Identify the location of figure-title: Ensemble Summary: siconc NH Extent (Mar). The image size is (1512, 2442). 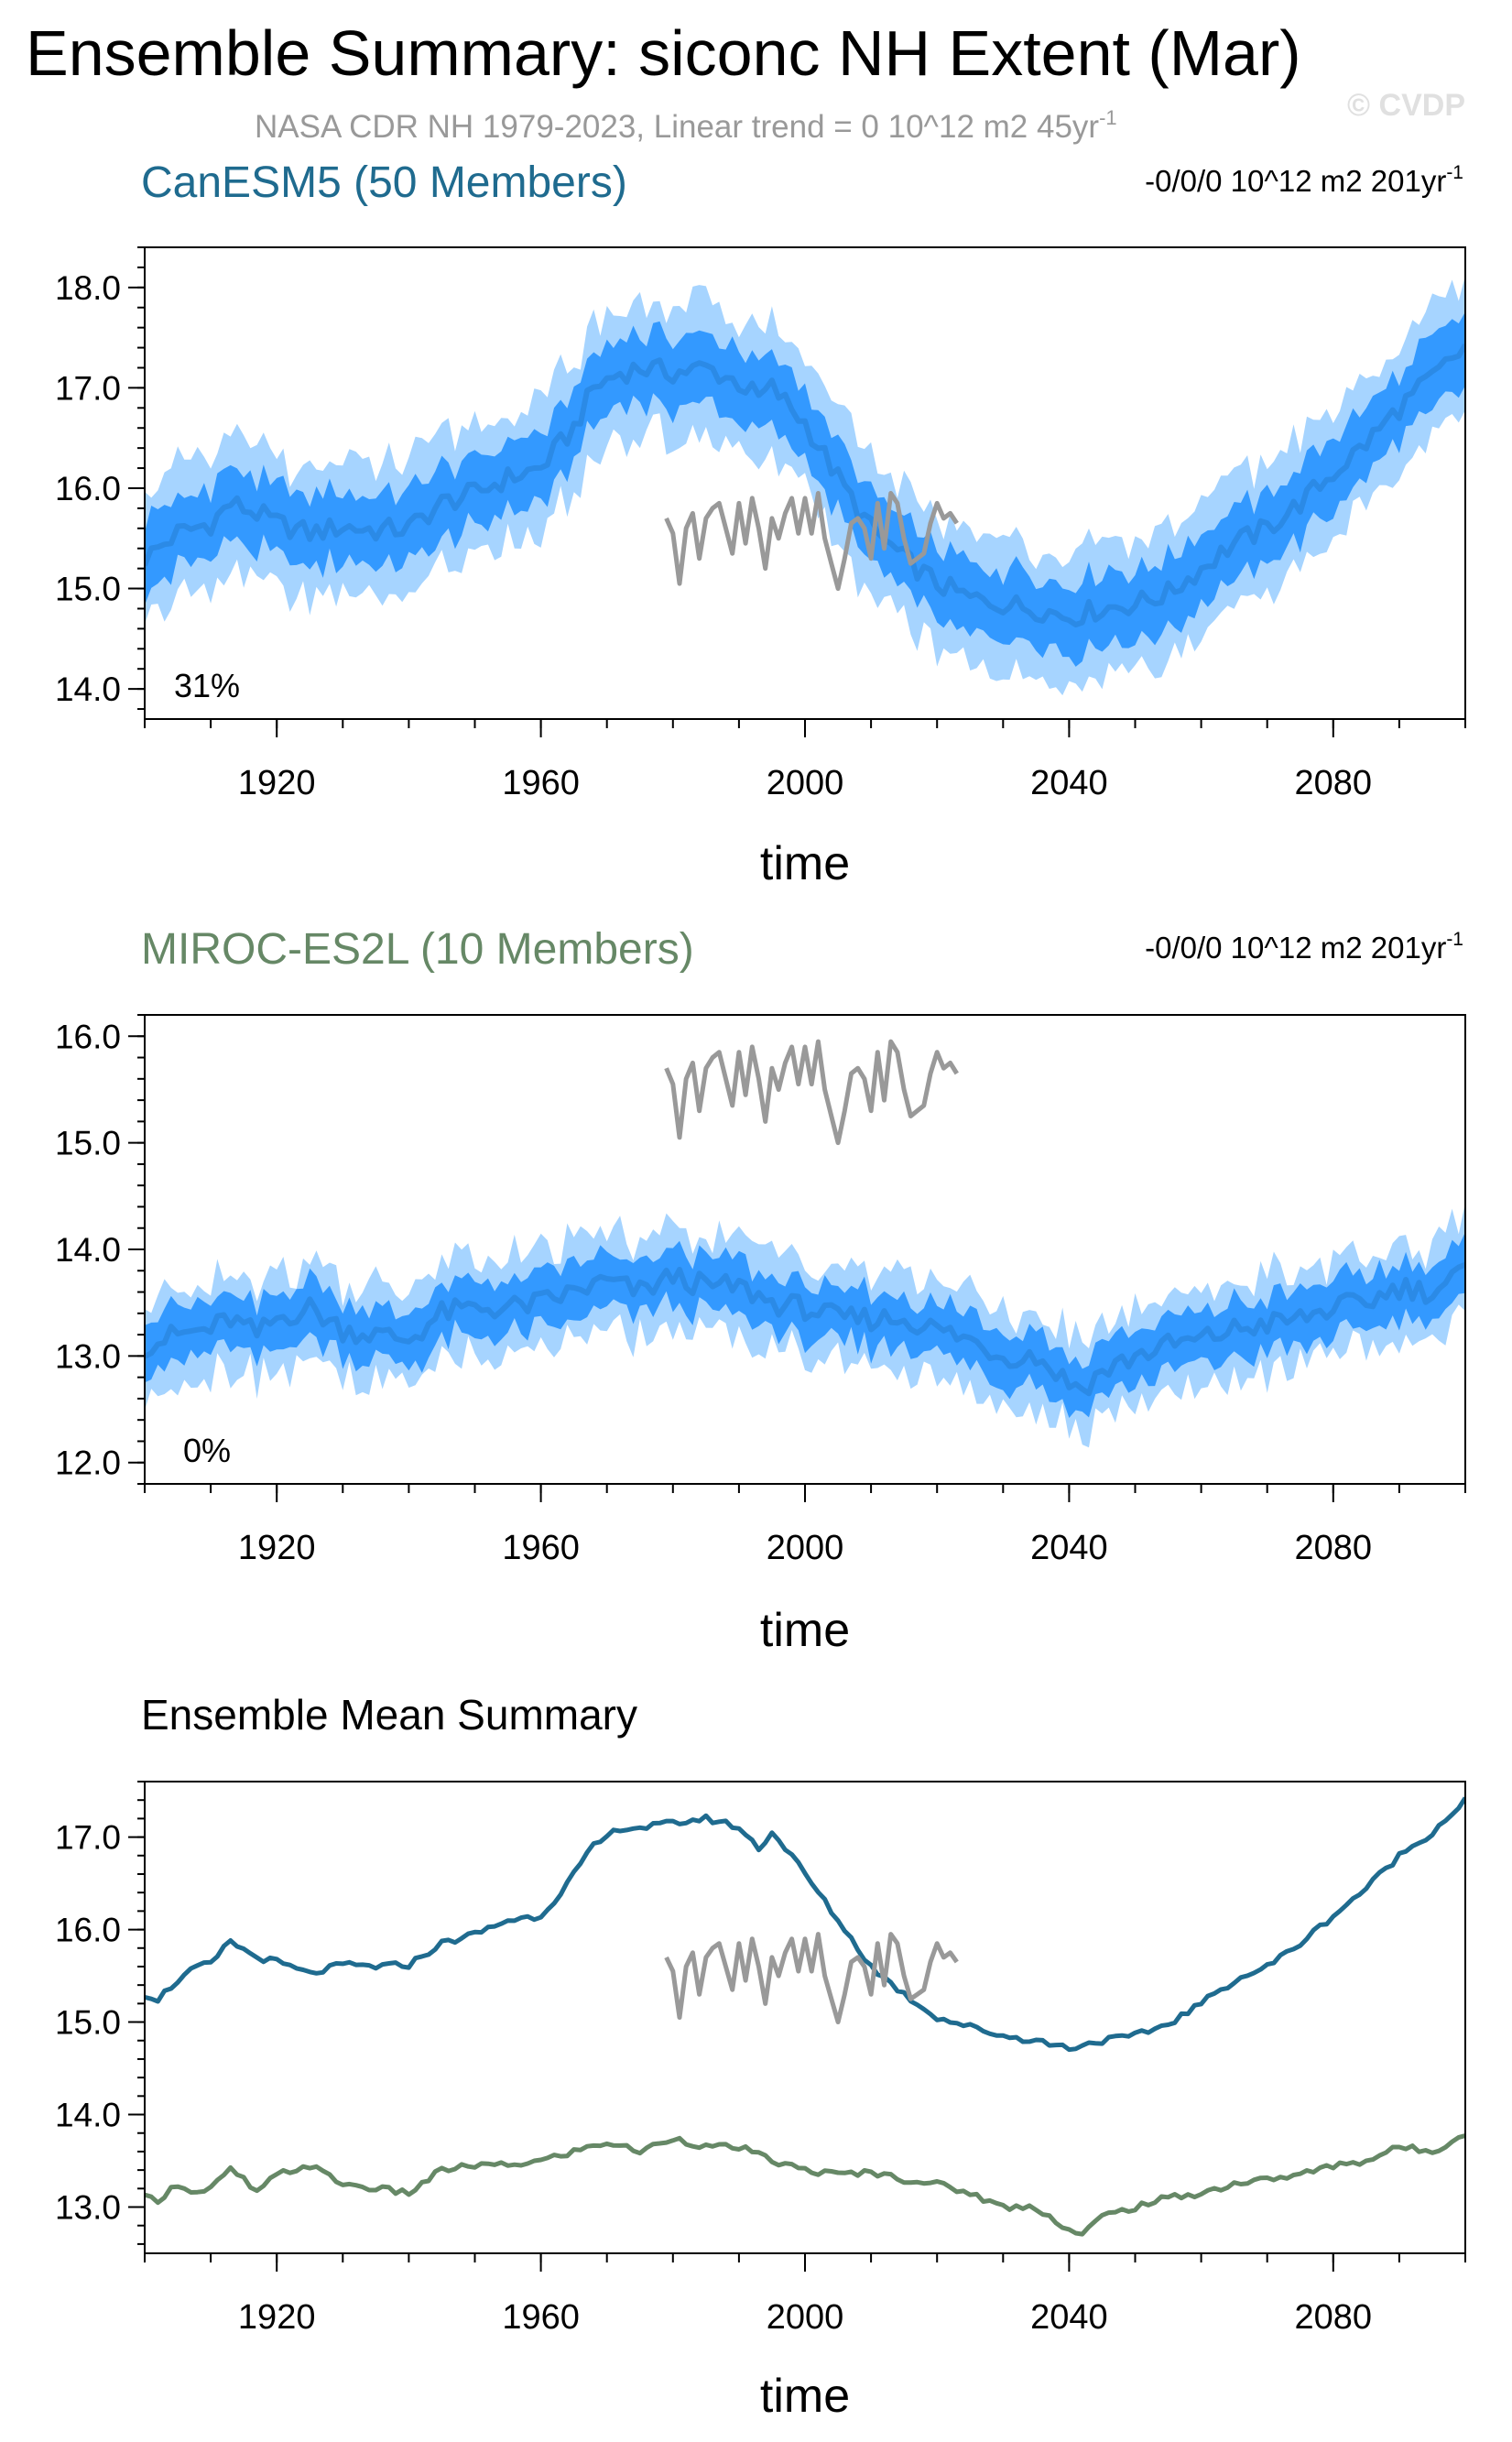
(663, 53).